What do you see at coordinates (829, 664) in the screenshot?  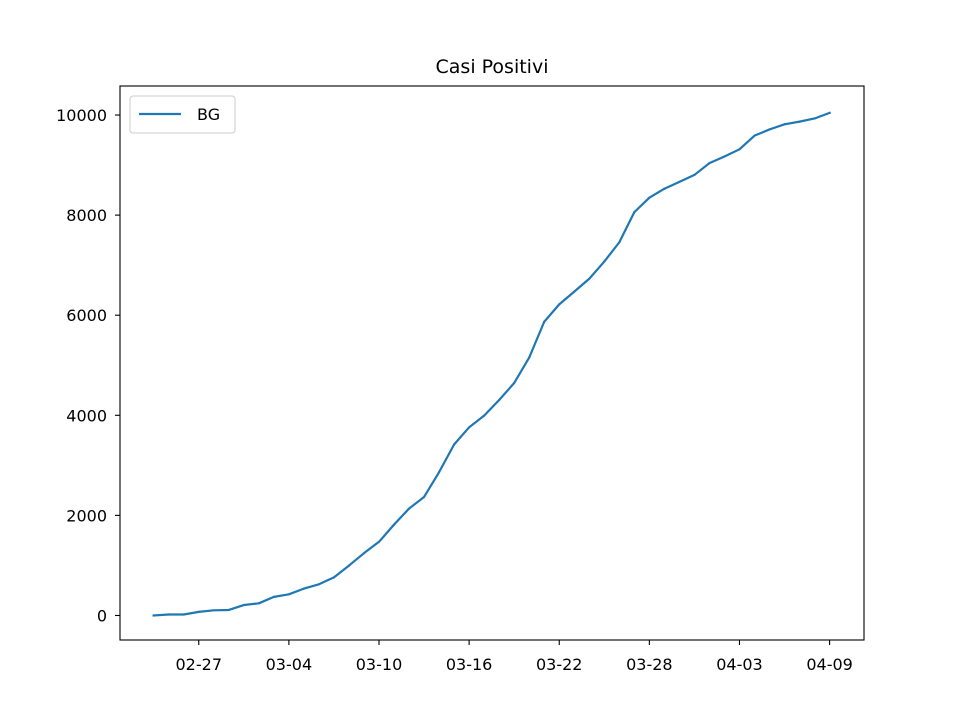 I see `x-tick-label: 04-09` at bounding box center [829, 664].